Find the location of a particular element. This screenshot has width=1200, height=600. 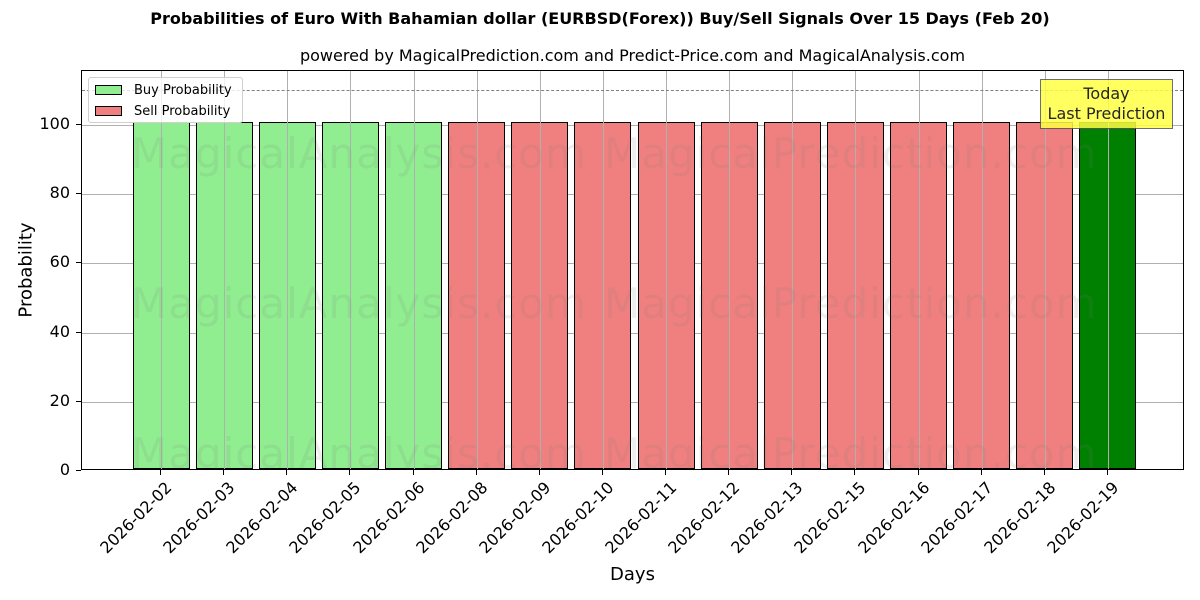

today-annotation: Today Last Prediction is located at coordinates (1106, 104).